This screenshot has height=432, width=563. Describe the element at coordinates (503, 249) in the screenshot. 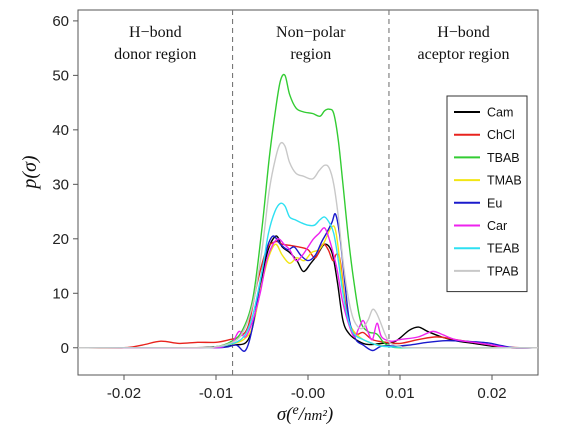

I see `legend-label-teab: TEAB` at that location.